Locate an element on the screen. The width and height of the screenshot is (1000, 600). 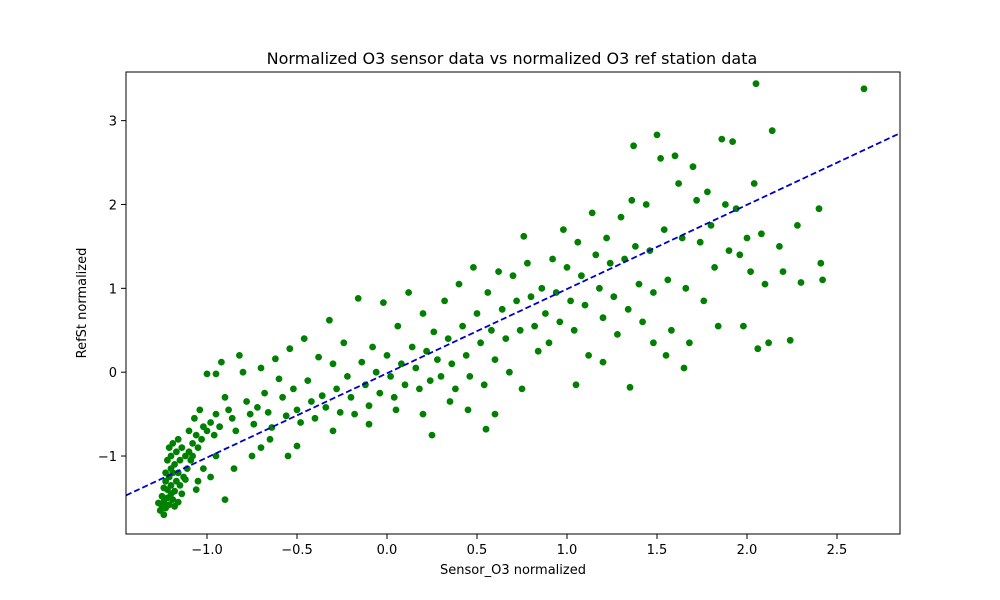
y-axis-label: RefSt normalized is located at coordinates (82, 303).